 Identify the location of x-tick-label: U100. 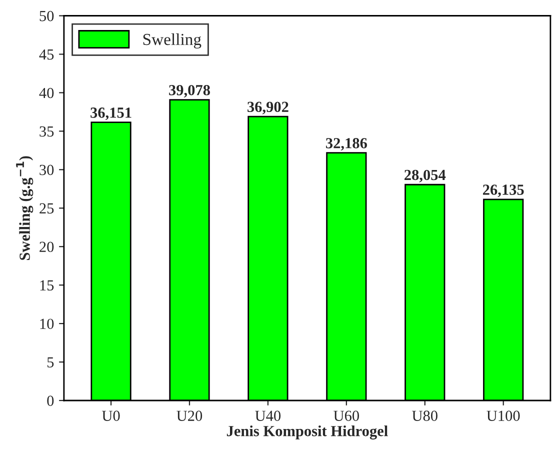
(503, 415).